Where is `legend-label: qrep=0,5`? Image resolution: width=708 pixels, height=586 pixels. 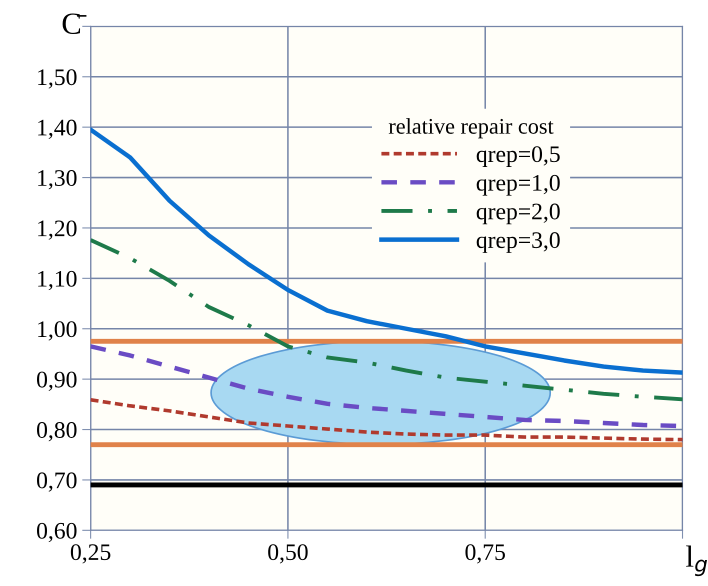 legend-label: qrep=0,5 is located at coordinates (518, 156).